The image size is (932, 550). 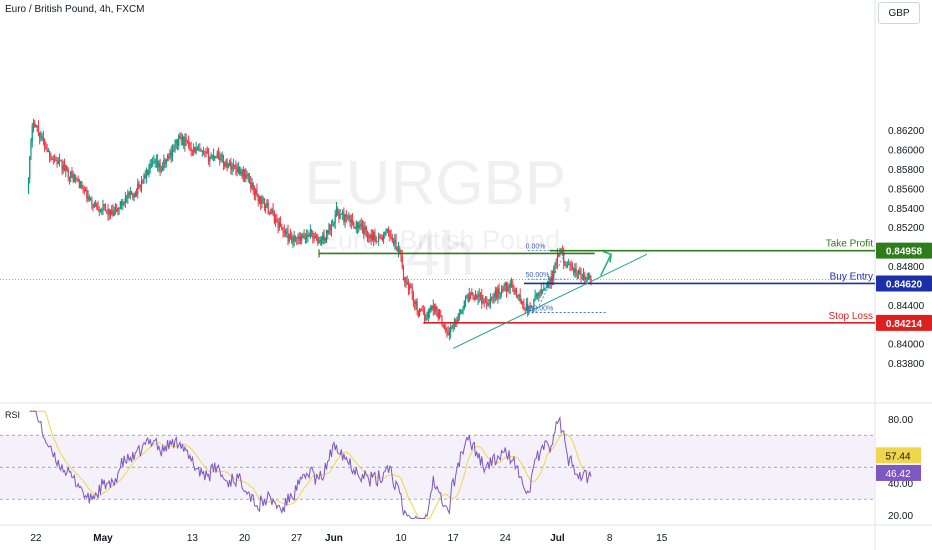 What do you see at coordinates (36, 538) in the screenshot?
I see `x-tick-label: 22` at bounding box center [36, 538].